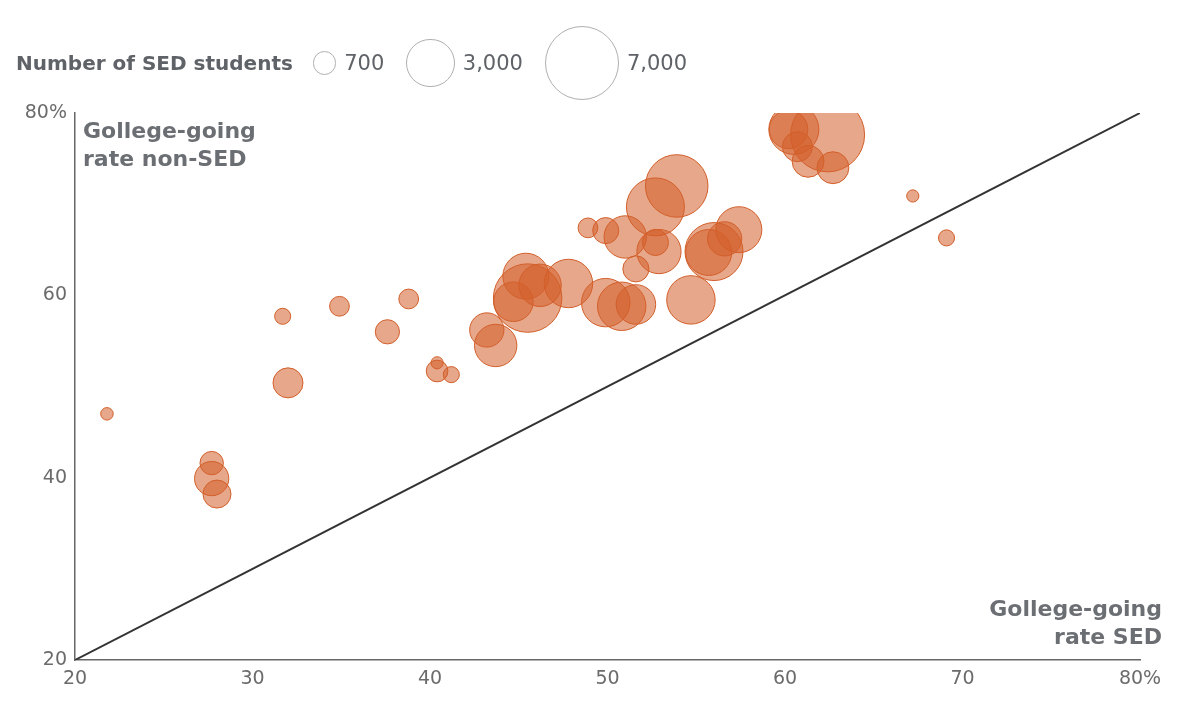 The image size is (1189, 704). Describe the element at coordinates (170, 145) in the screenshot. I see `y-axis-title: Gollege-going rate non-SED` at that location.